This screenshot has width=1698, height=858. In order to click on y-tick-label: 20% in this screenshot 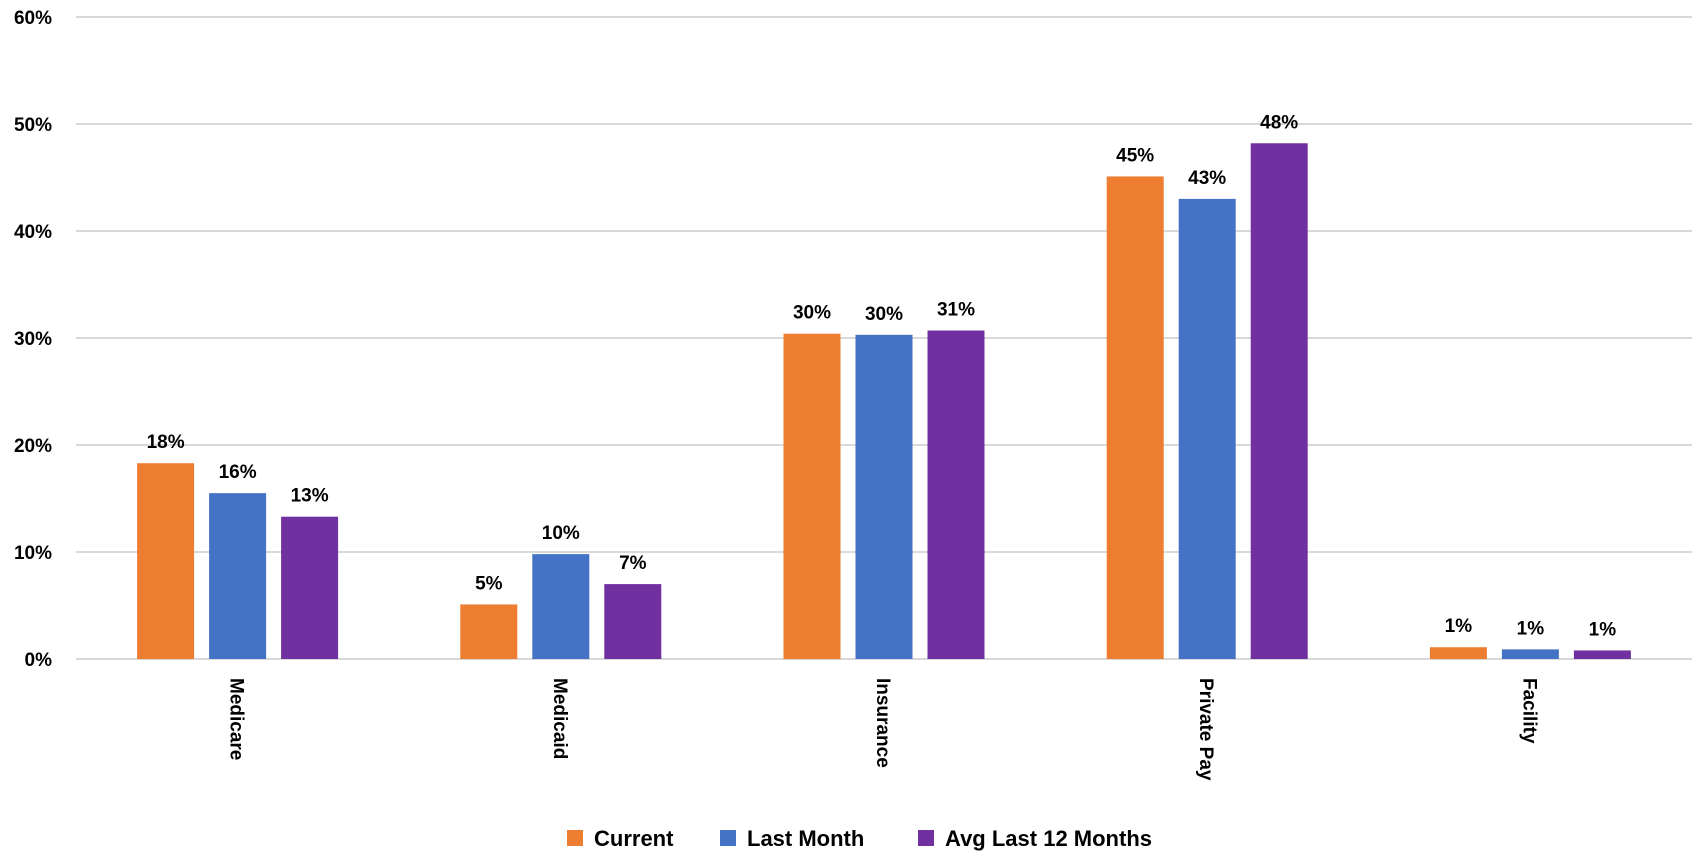, I will do `click(33, 446)`.